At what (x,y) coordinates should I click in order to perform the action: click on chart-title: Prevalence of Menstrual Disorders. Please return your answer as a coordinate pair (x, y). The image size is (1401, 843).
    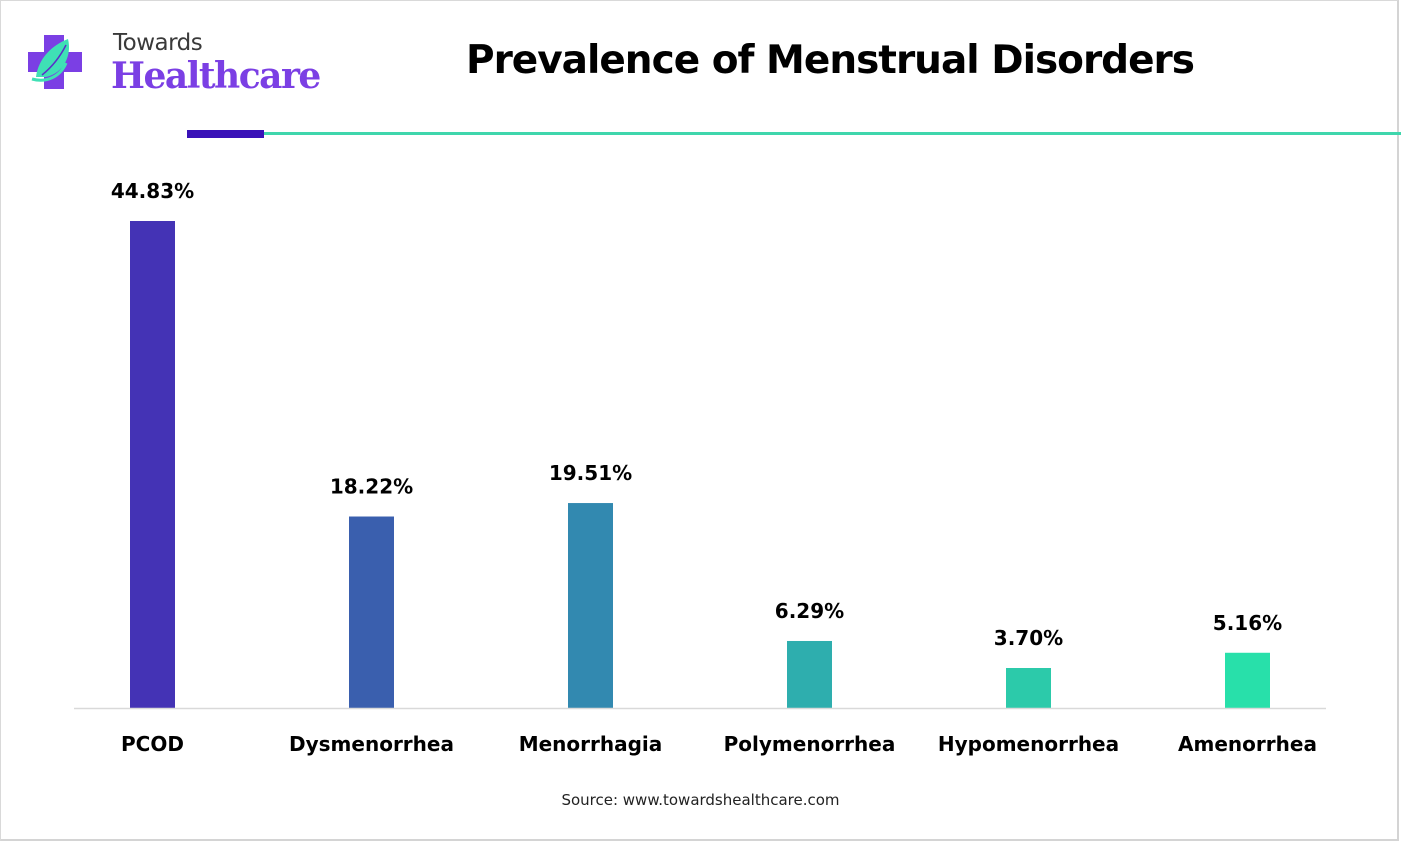
    Looking at the image, I should click on (830, 60).